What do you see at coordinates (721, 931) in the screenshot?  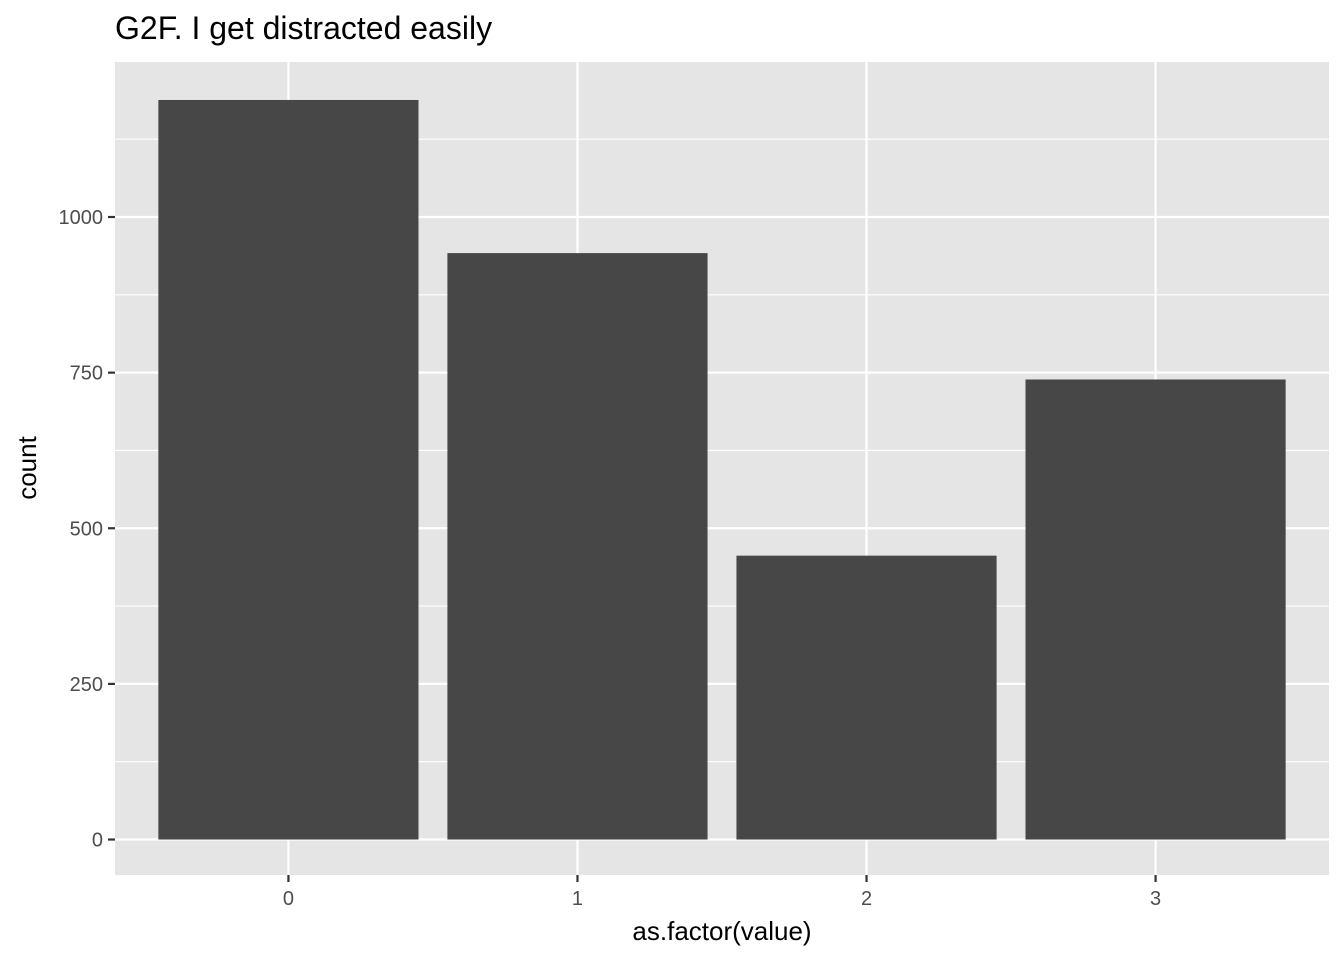 I see `x-axis-title: as.factor(value)` at bounding box center [721, 931].